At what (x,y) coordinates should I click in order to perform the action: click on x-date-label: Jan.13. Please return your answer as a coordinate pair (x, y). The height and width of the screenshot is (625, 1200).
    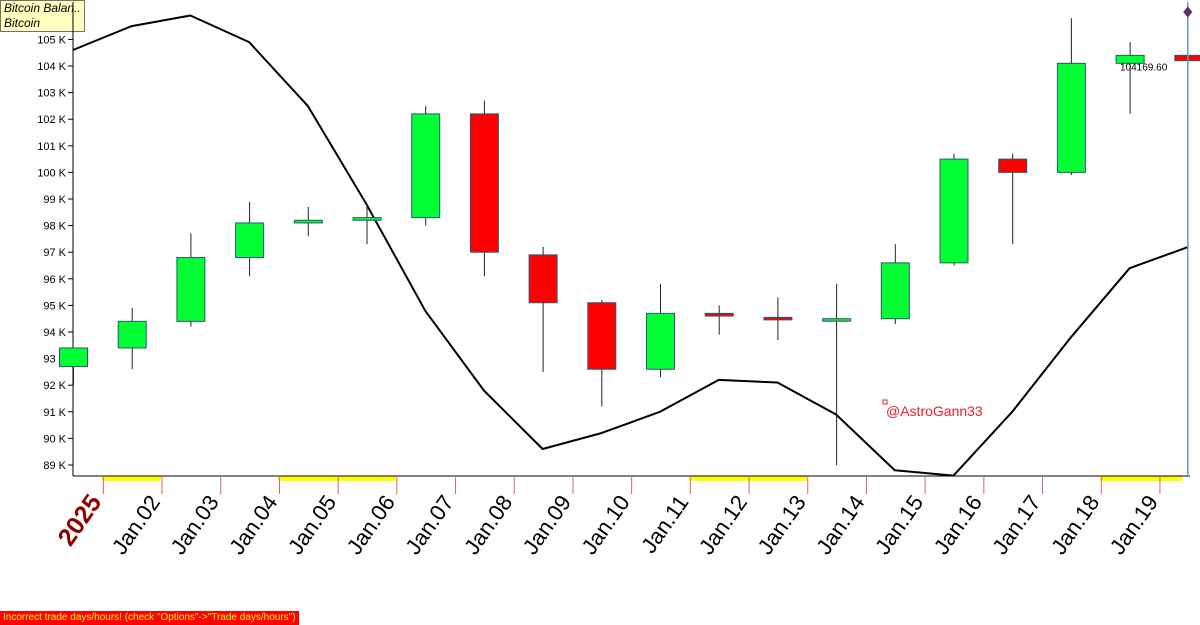
    Looking at the image, I should click on (781, 525).